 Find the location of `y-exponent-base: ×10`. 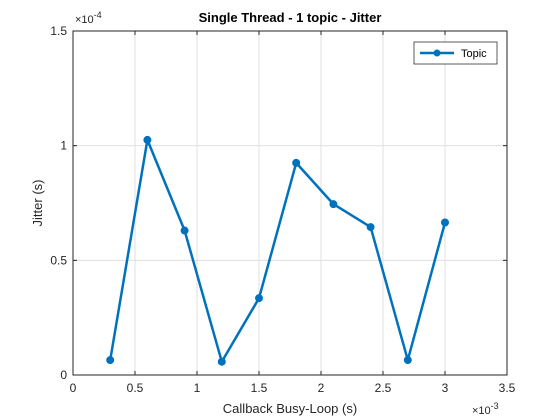

y-exponent-base: ×10 is located at coordinates (84, 20).